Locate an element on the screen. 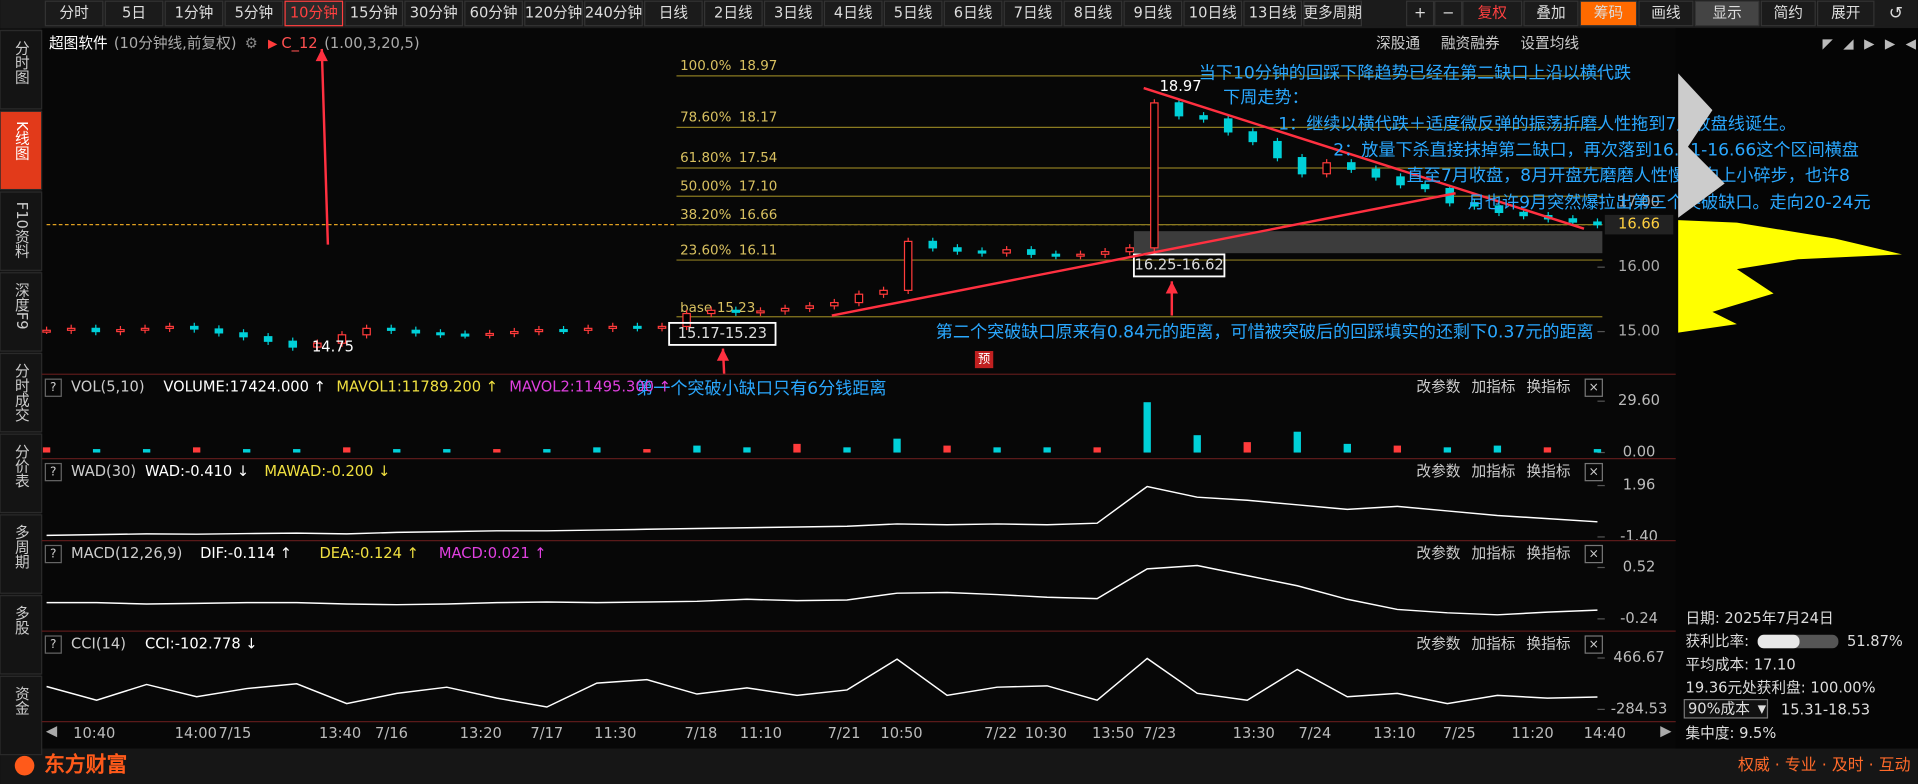 This screenshot has width=1918, height=784. side-label: 分价表 is located at coordinates (21, 466).